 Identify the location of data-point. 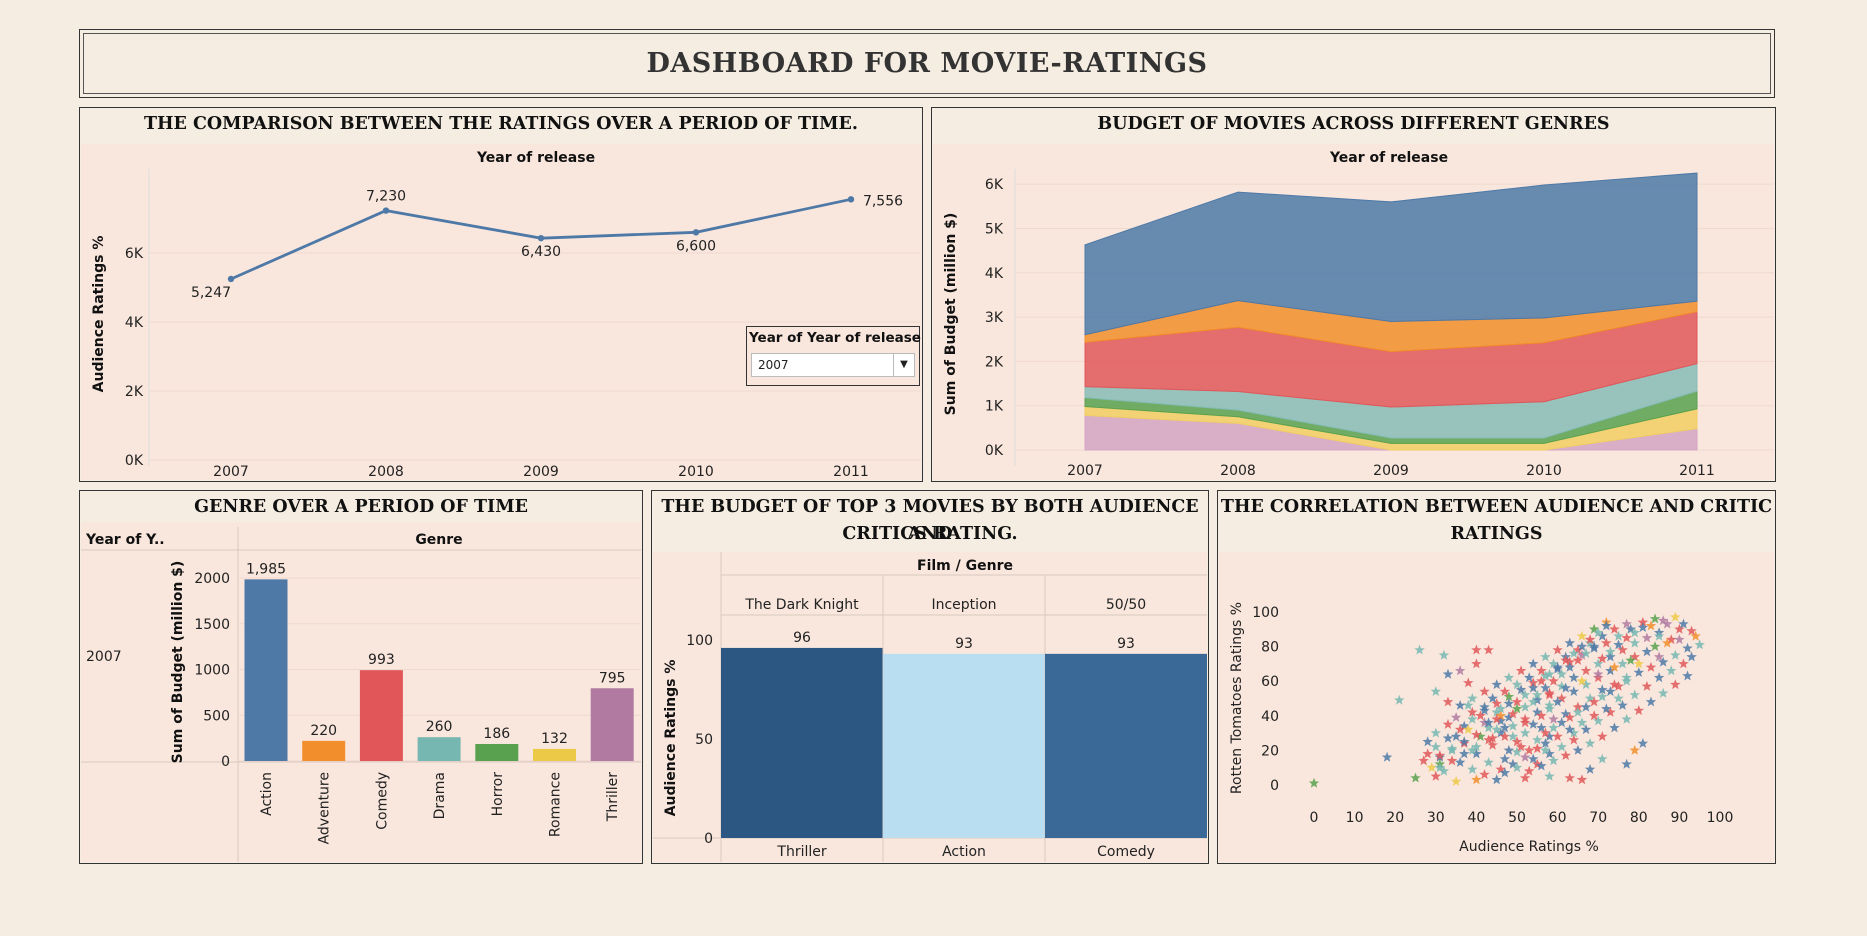
(696, 232).